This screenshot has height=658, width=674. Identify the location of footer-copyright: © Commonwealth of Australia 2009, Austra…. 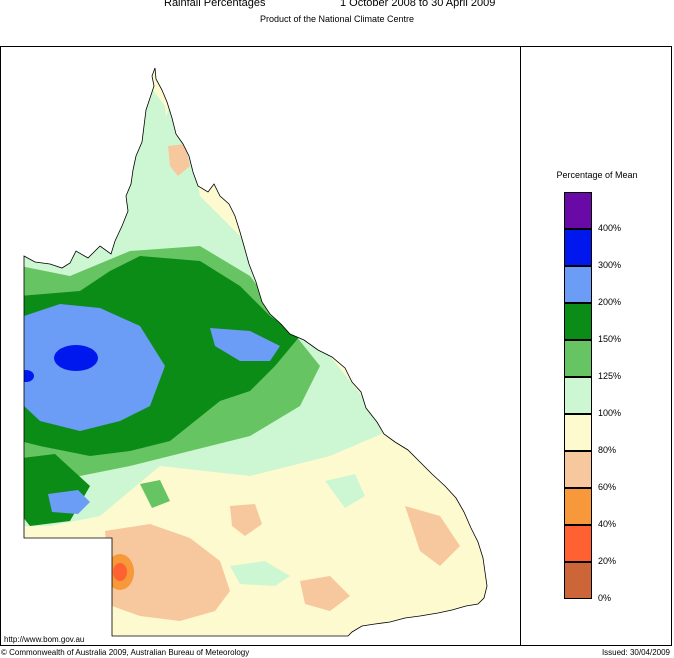
(125, 652).